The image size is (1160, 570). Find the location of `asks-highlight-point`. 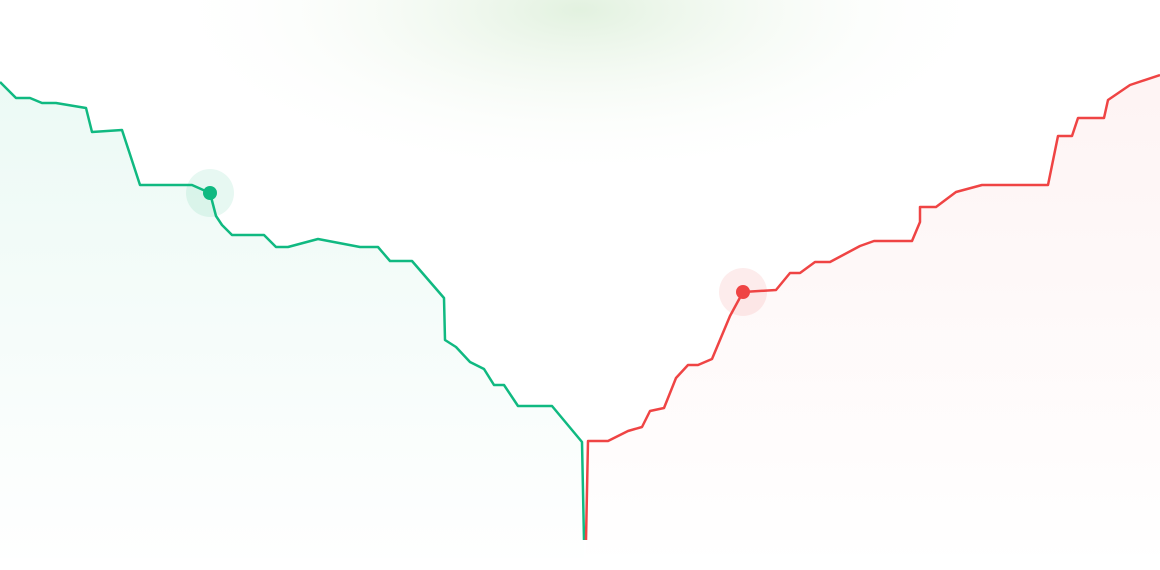

asks-highlight-point is located at coordinates (743, 292).